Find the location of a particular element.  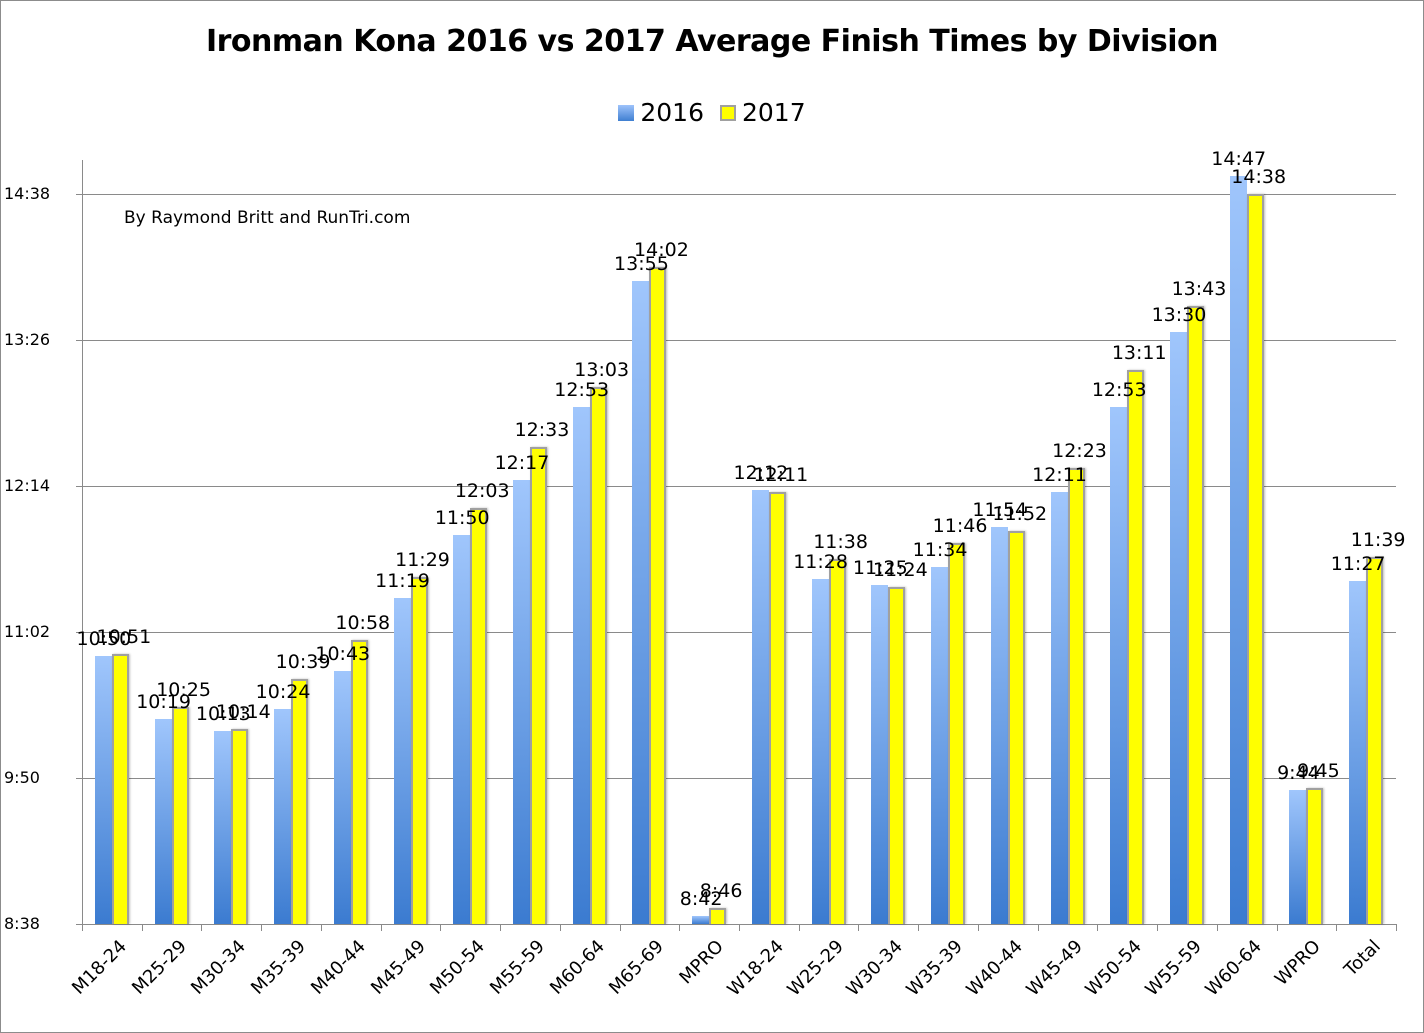

legend: 2016 2017 is located at coordinates (712, 112).